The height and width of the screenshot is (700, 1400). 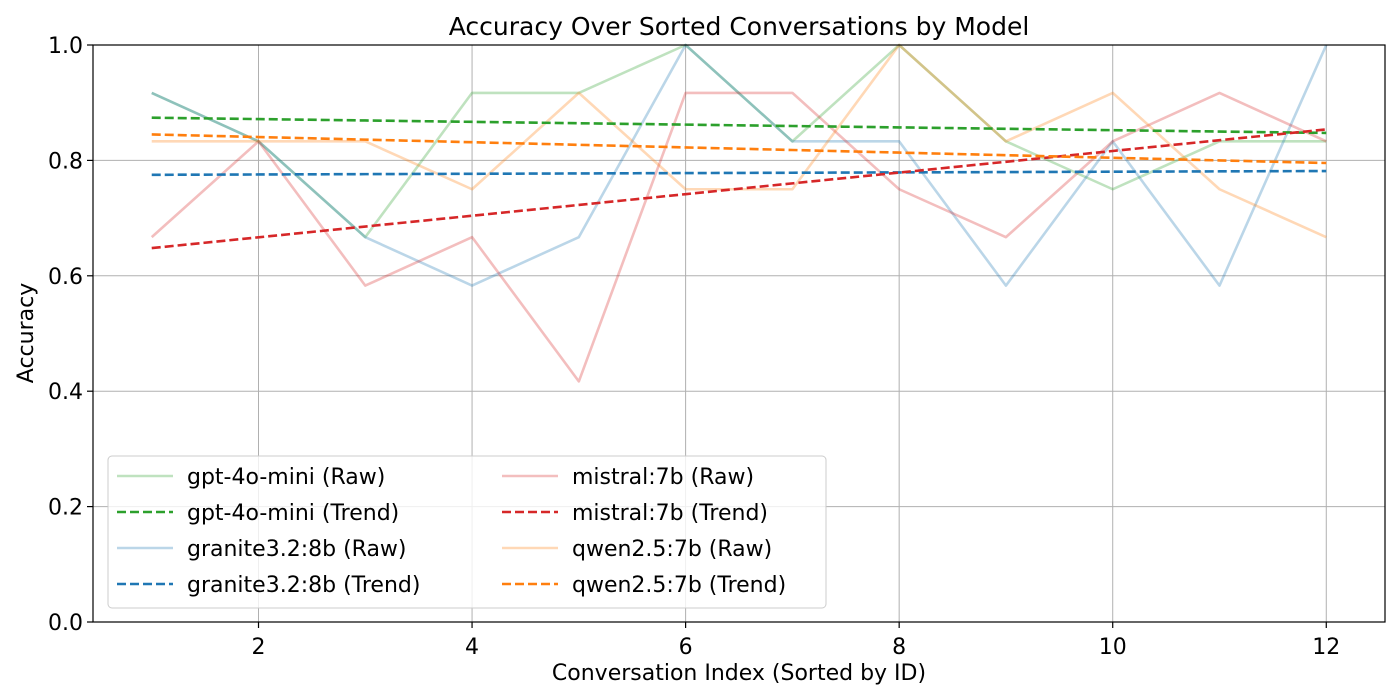 I want to click on legend-label: gpt-4o-mini (Trend), so click(x=293, y=513).